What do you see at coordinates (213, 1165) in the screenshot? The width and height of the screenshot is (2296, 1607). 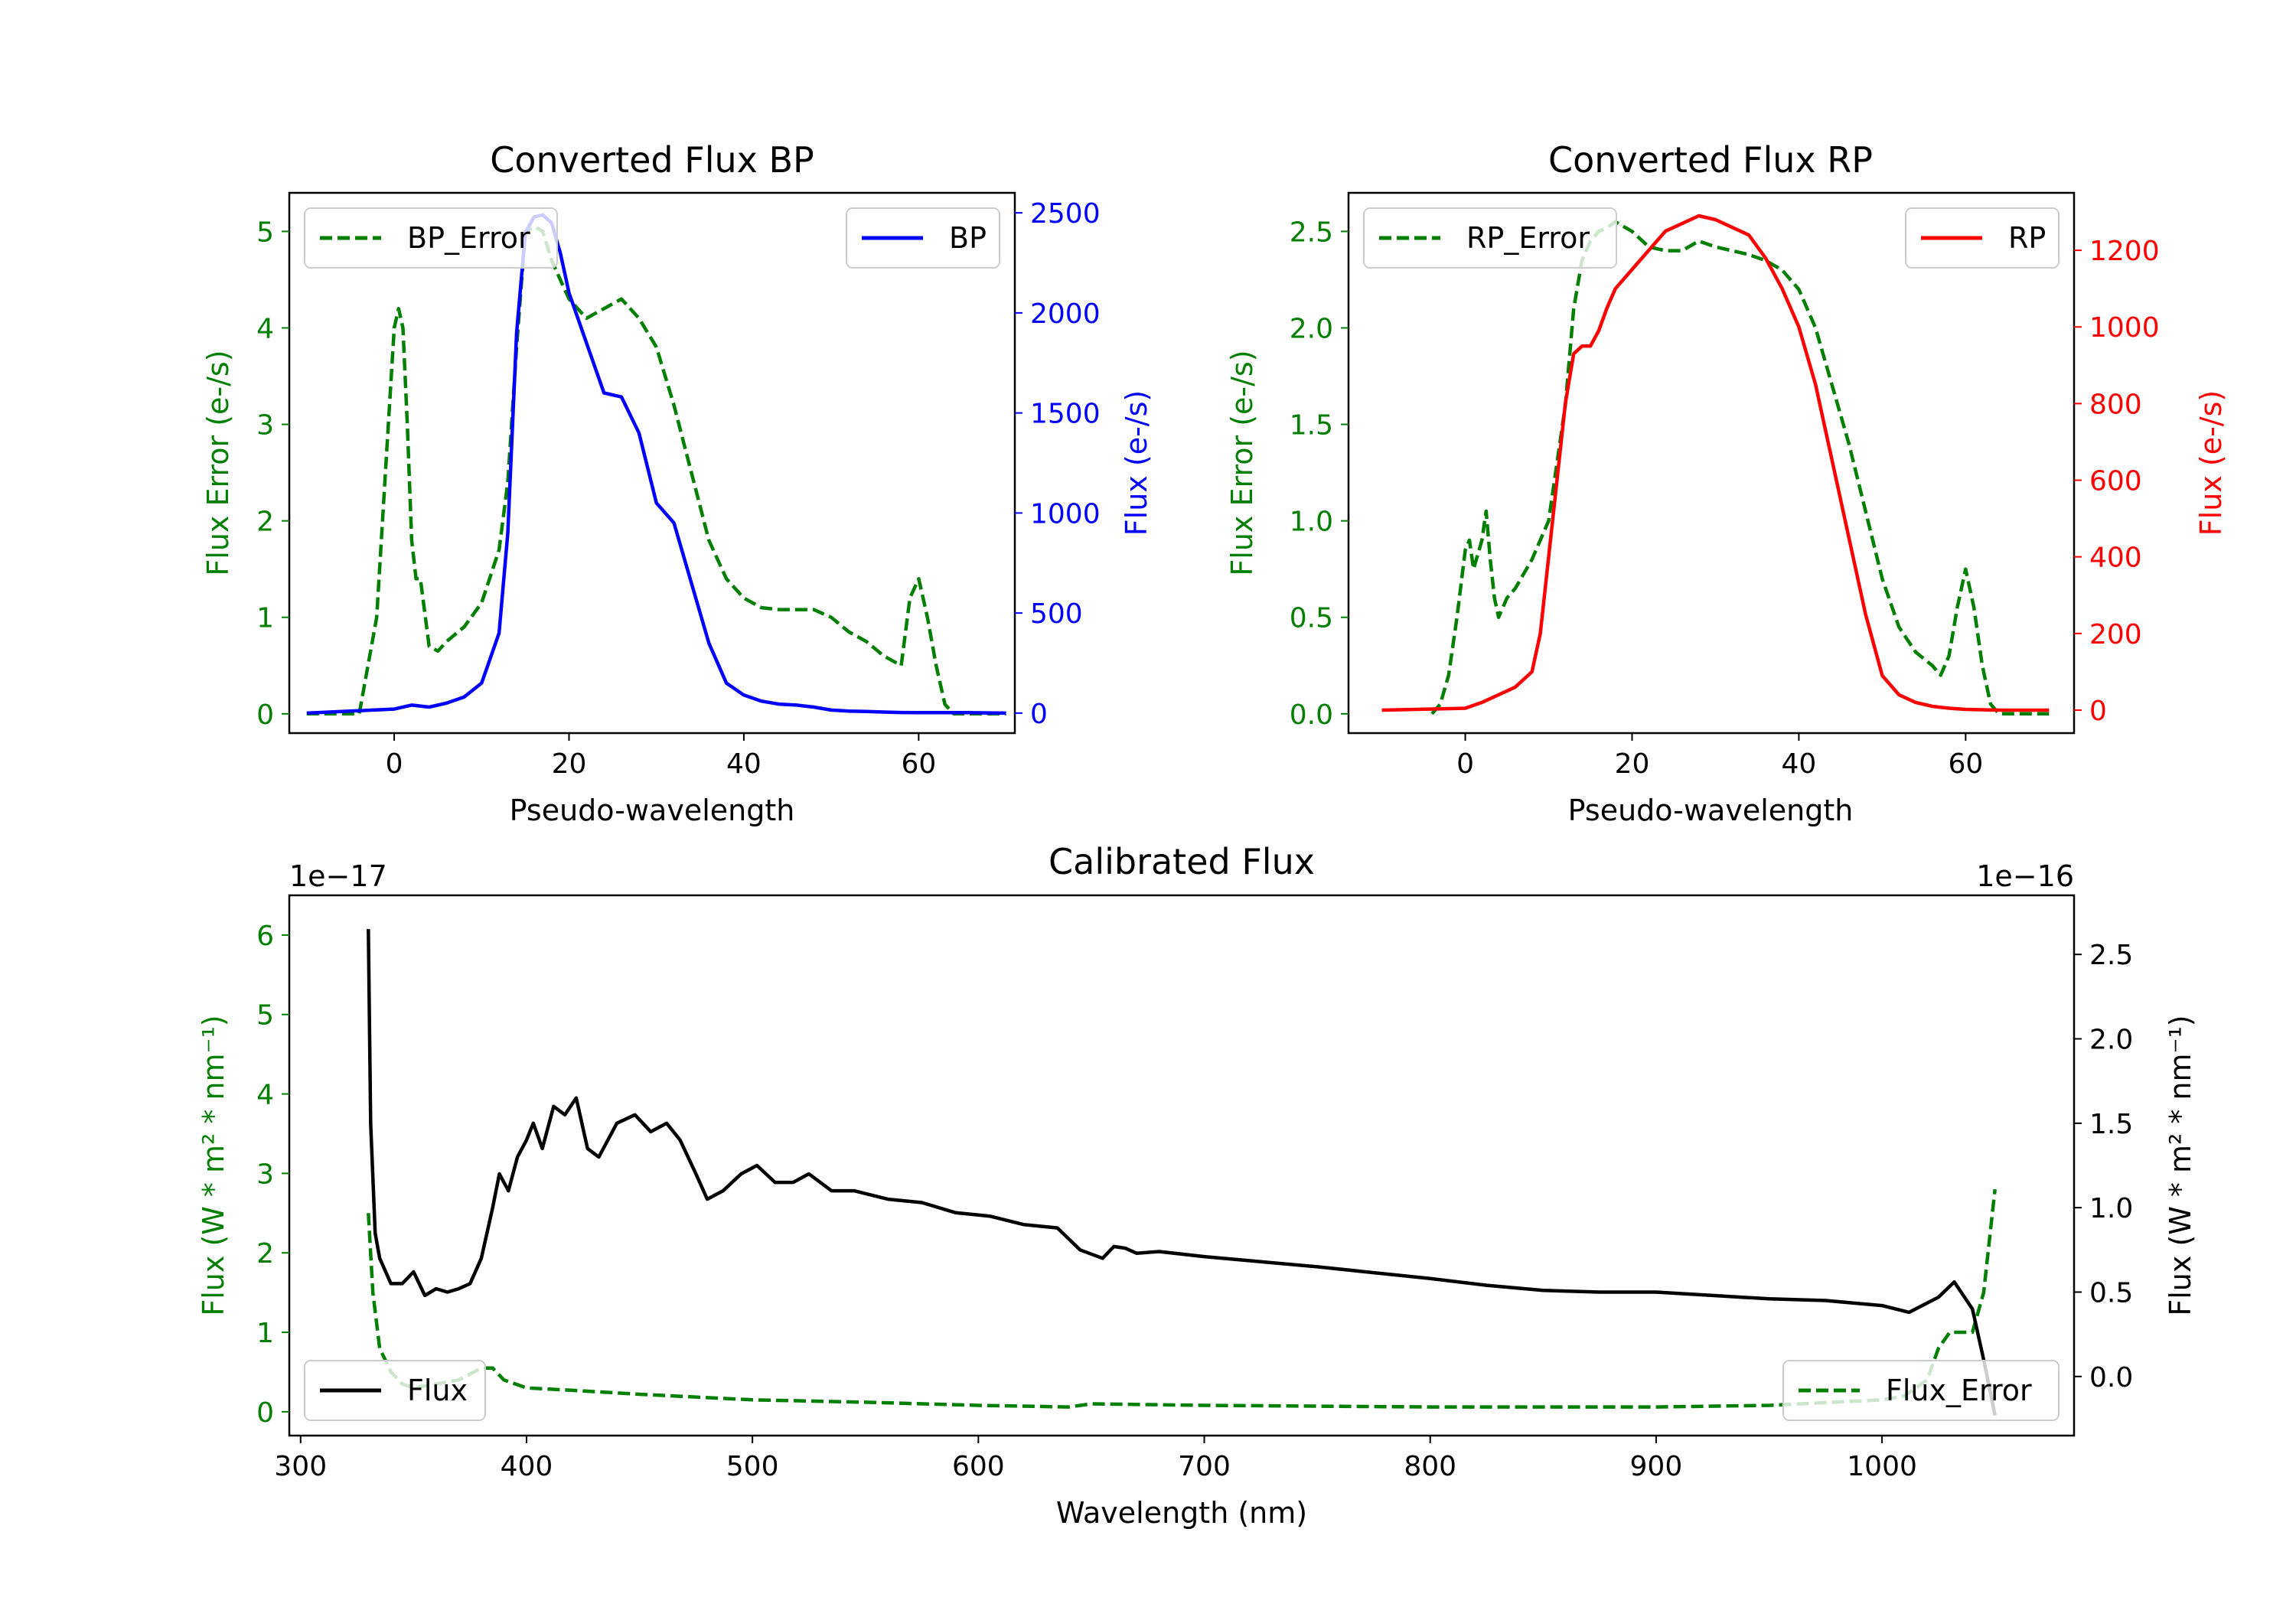 I see `calibrated-left-y-axis-label: Flux (W * m² * nm⁻¹)` at bounding box center [213, 1165].